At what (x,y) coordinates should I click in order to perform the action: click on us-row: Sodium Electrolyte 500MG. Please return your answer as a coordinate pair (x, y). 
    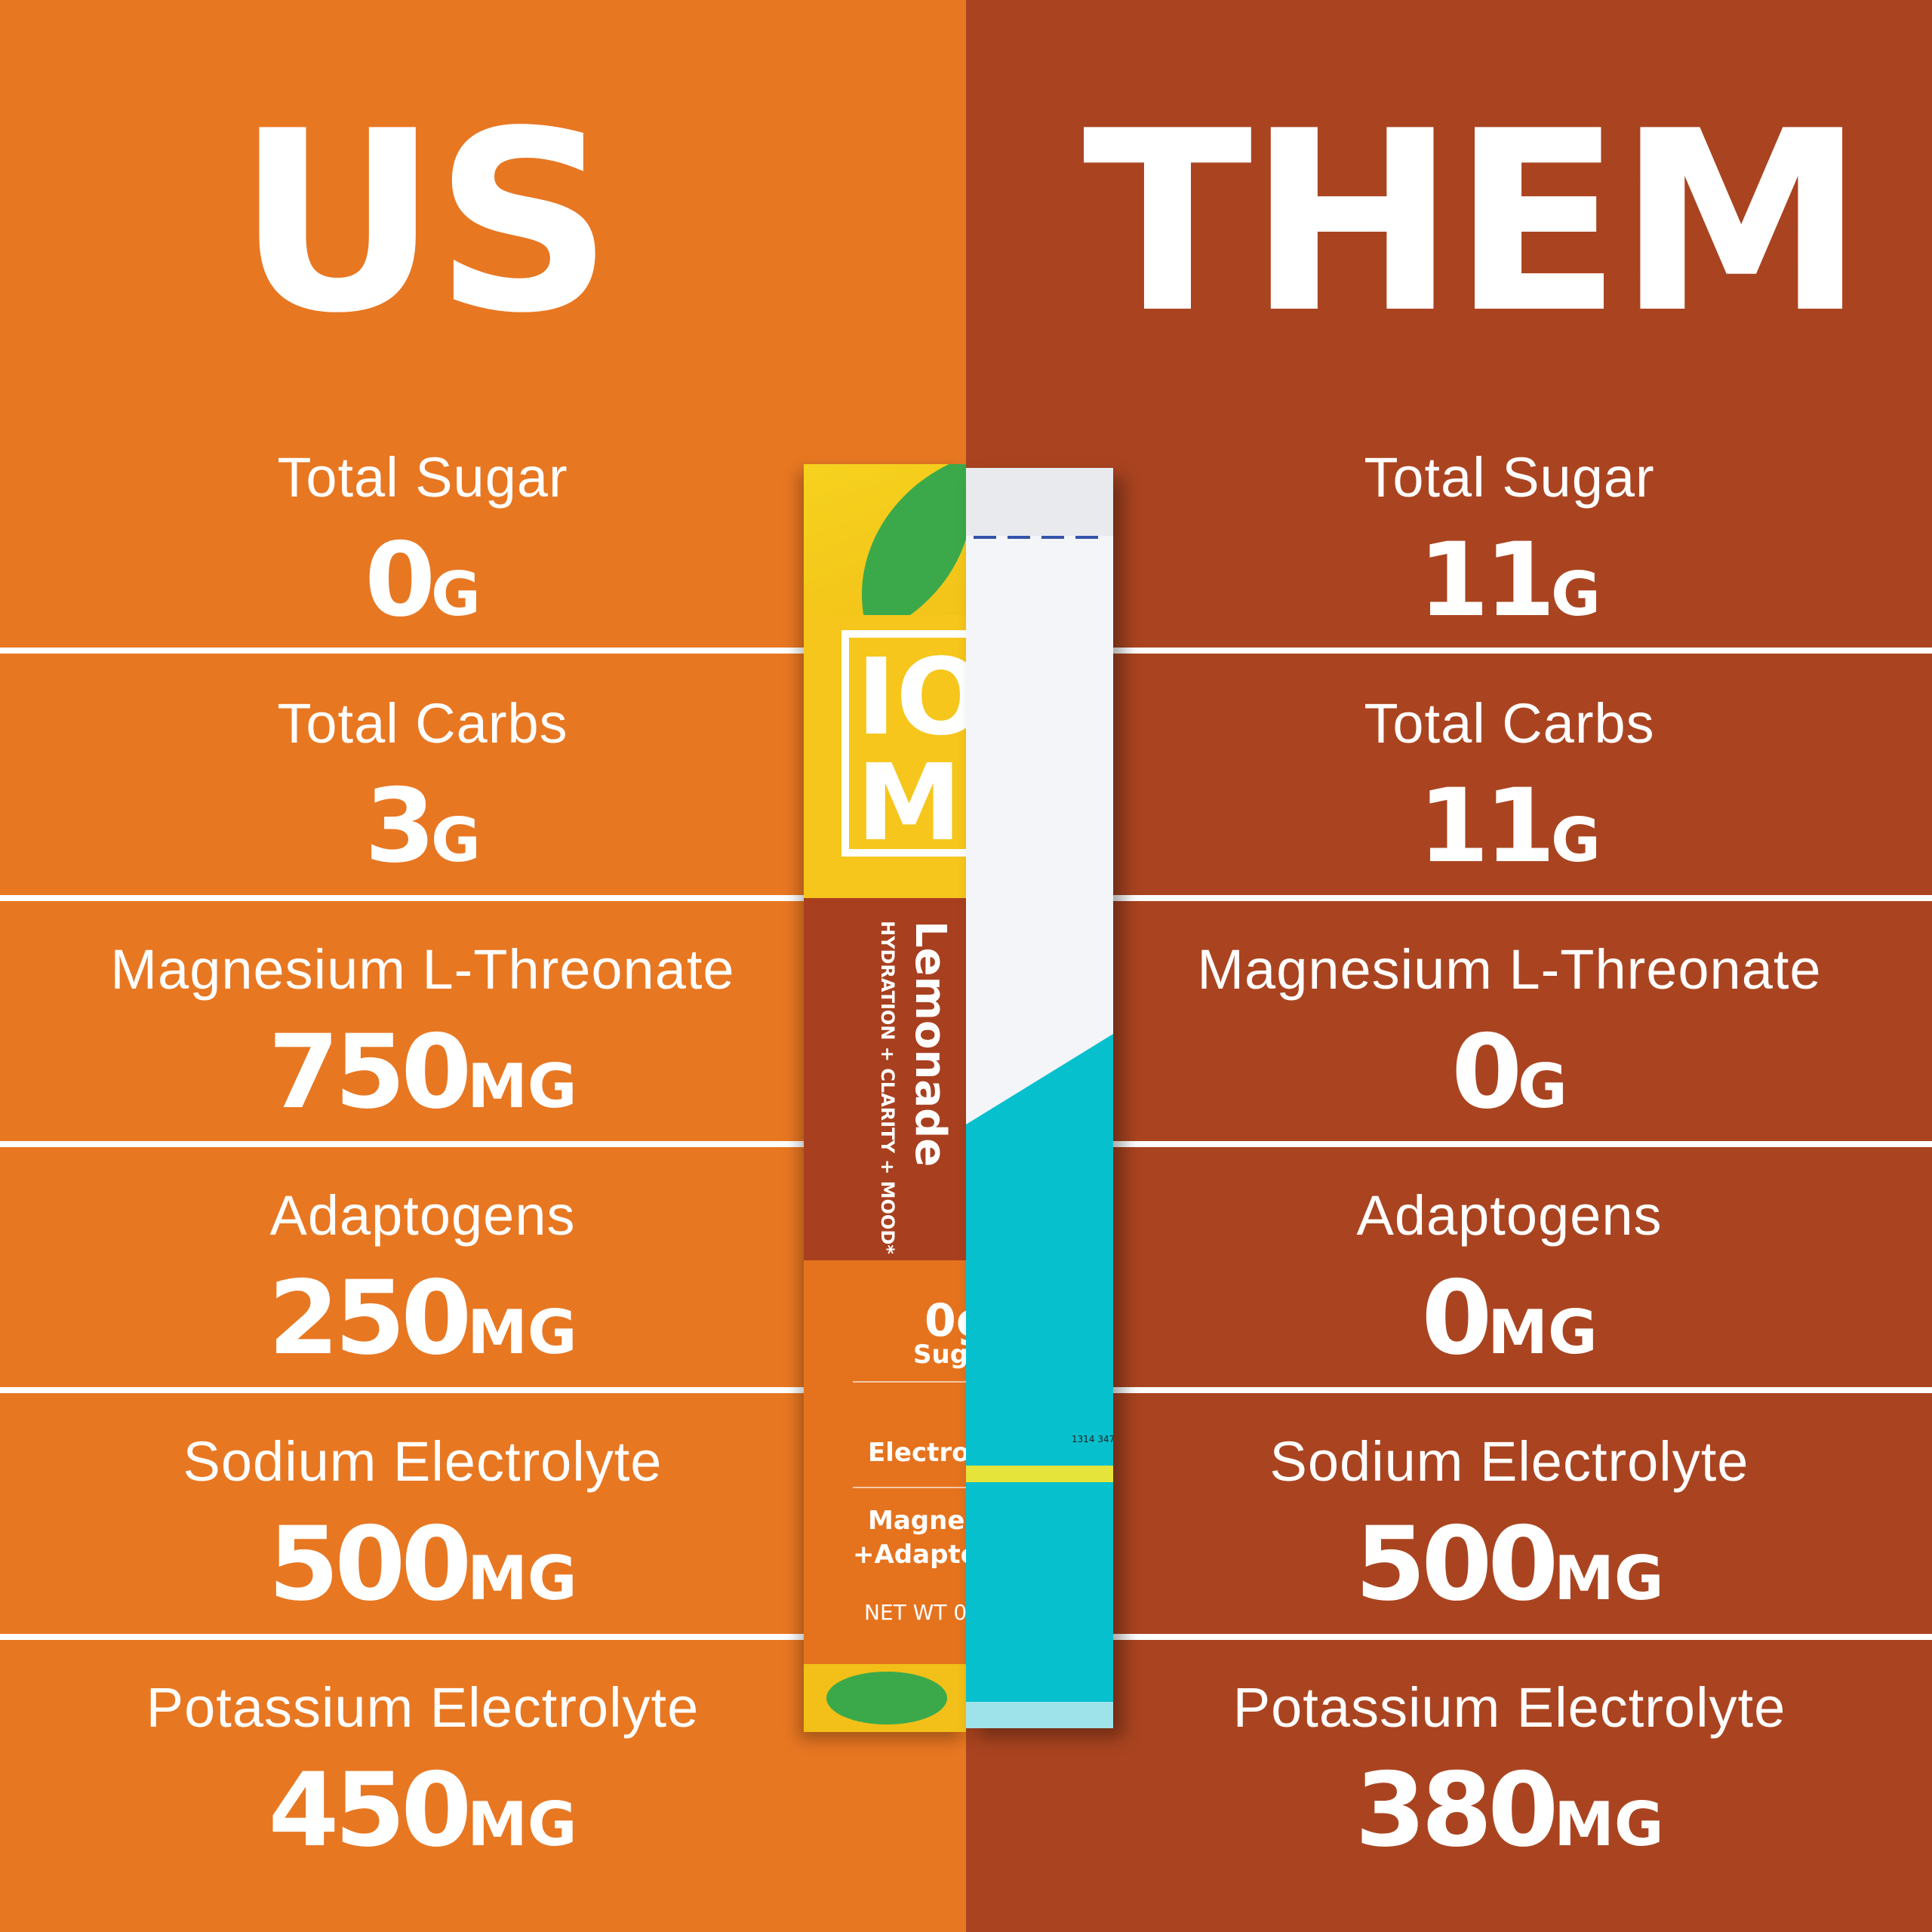
    Looking at the image, I should click on (422, 1514).